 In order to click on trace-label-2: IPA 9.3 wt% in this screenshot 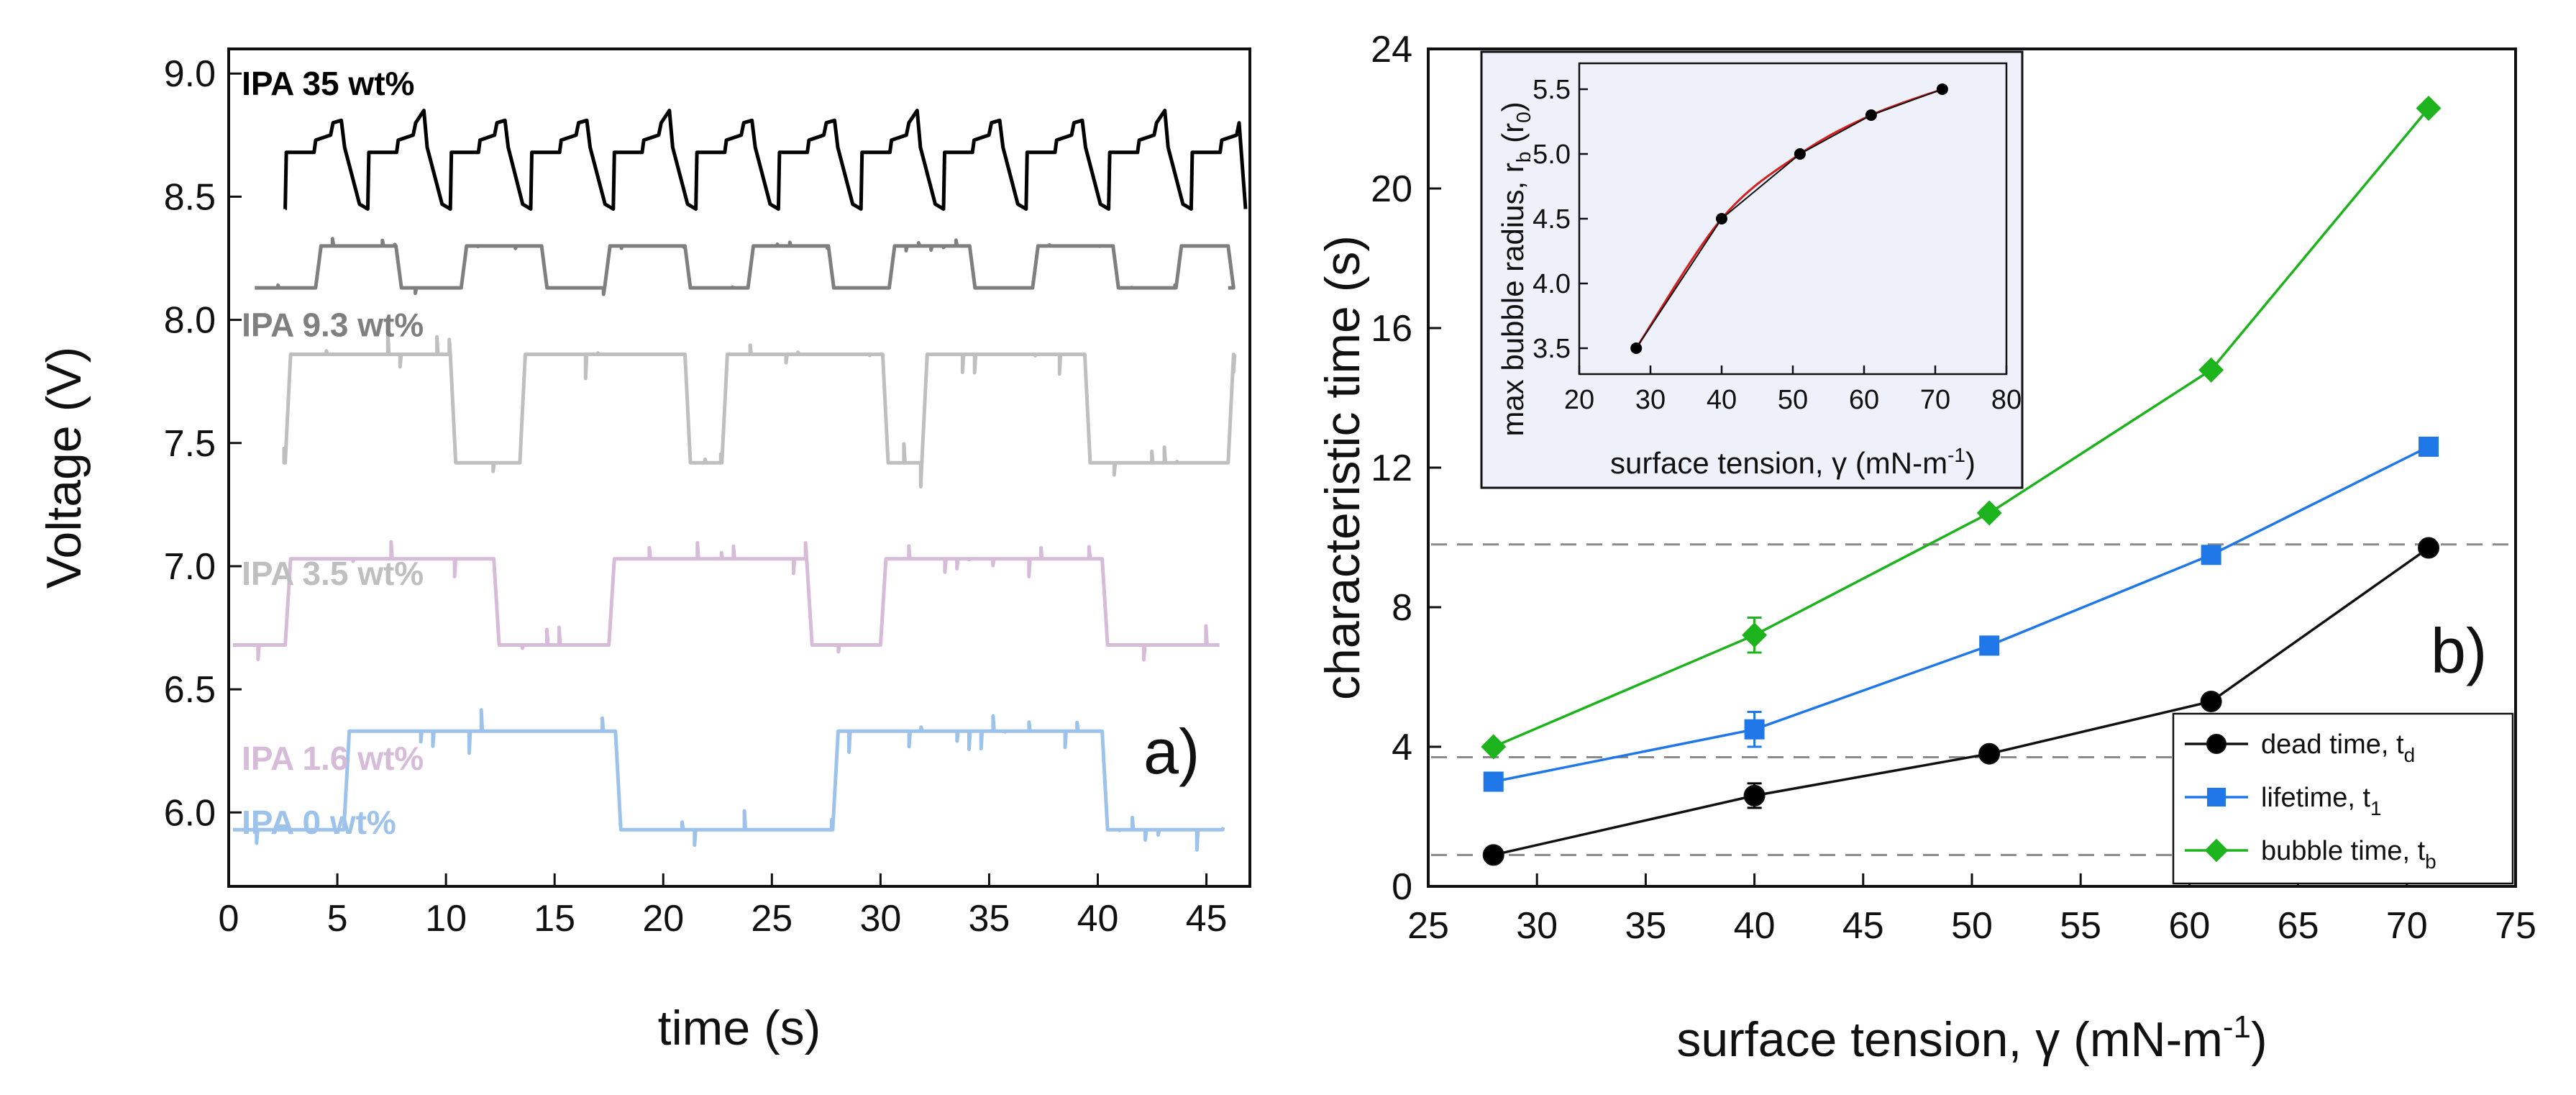, I will do `click(333, 324)`.